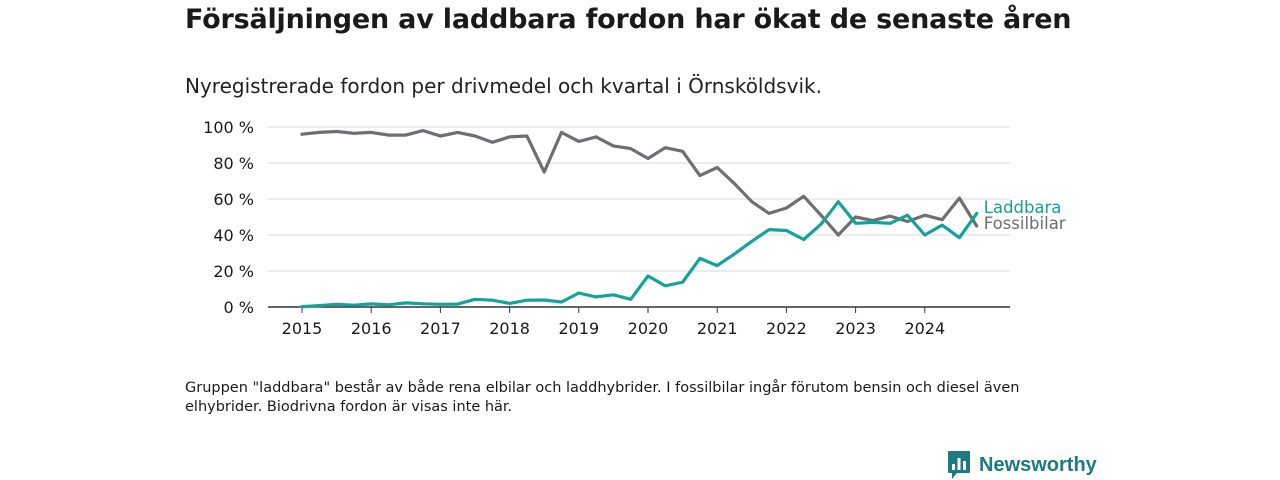 This screenshot has height=480, width=1280. What do you see at coordinates (639, 183) in the screenshot?
I see `series-line-fossilbilar` at bounding box center [639, 183].